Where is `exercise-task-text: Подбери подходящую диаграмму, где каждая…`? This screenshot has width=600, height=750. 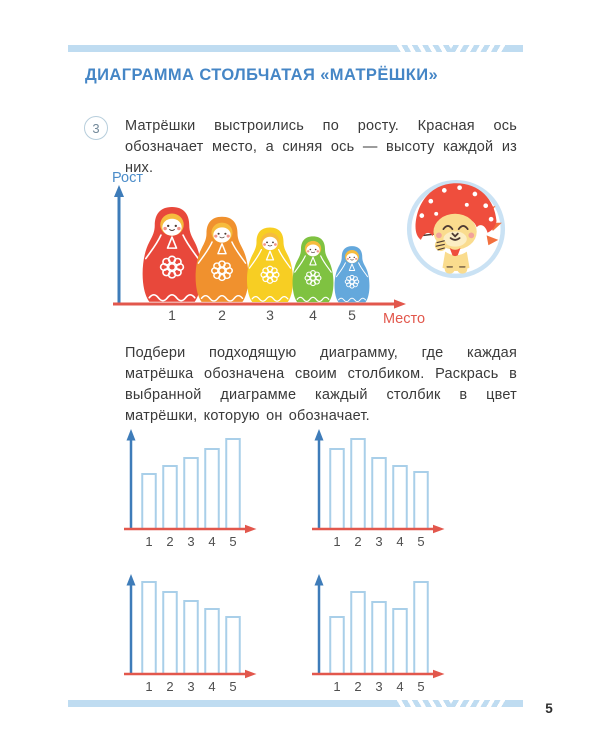 exercise-task-text: Подбери подходящую диаграмму, где каждая… is located at coordinates (321, 384).